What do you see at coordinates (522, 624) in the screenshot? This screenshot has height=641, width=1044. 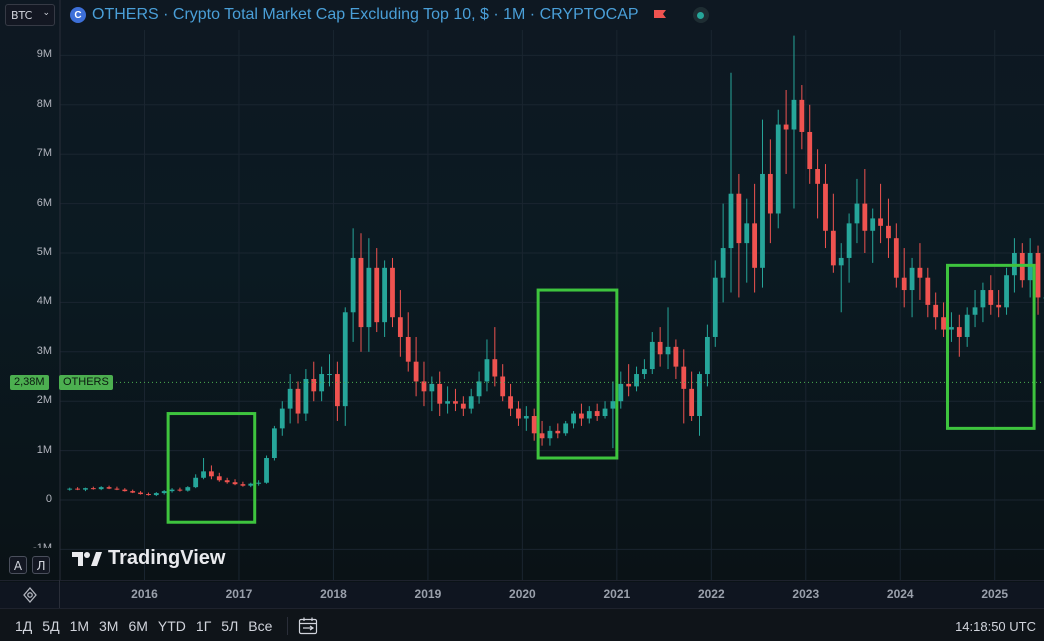 I see `bottom-toolbar: 1Д 5Д 1M 3M 6M YTD 1Г 5Л Все` at bounding box center [522, 624].